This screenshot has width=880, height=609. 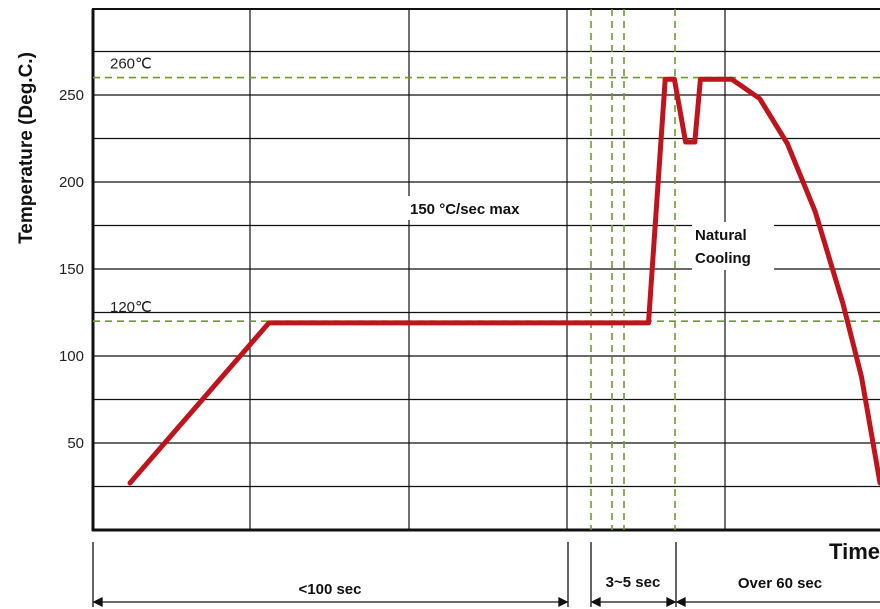 I want to click on ref-label-260: 260℃, so click(x=131, y=64).